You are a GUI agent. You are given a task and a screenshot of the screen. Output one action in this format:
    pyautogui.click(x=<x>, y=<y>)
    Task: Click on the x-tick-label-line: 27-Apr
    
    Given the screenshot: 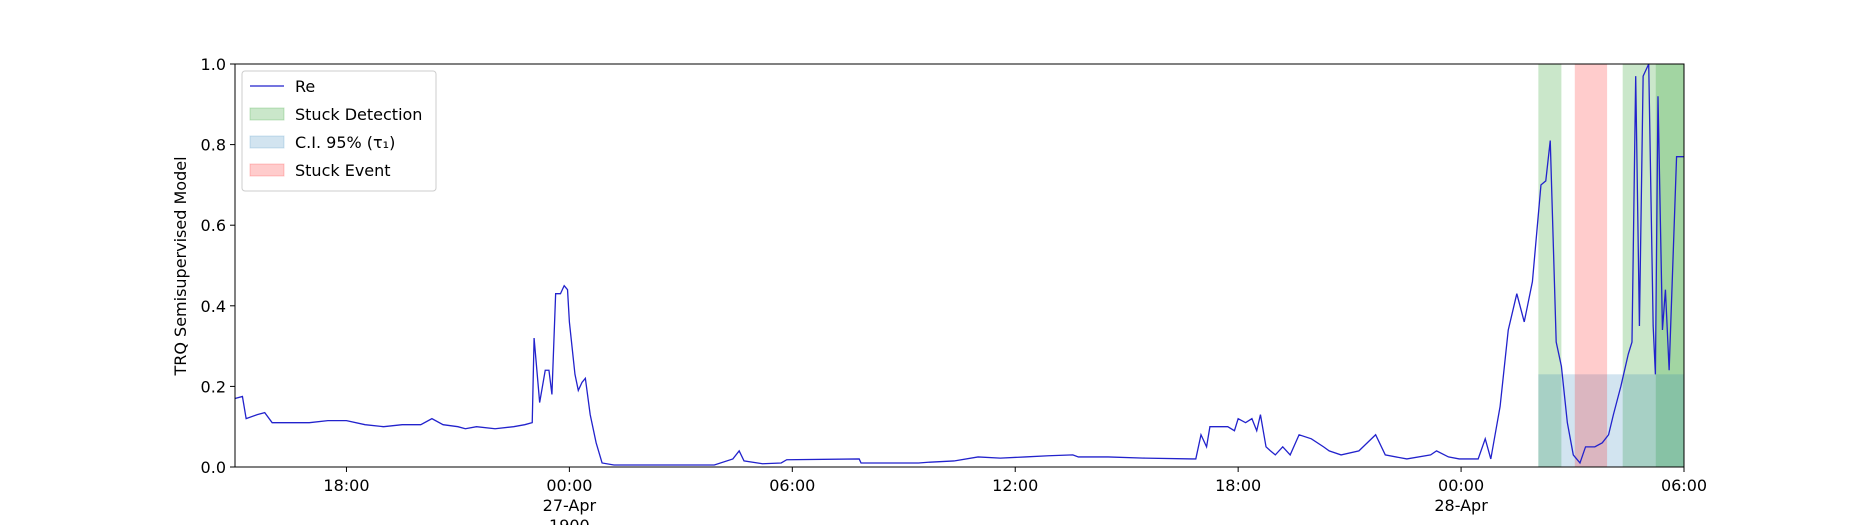 What is the action you would take?
    pyautogui.click(x=570, y=505)
    